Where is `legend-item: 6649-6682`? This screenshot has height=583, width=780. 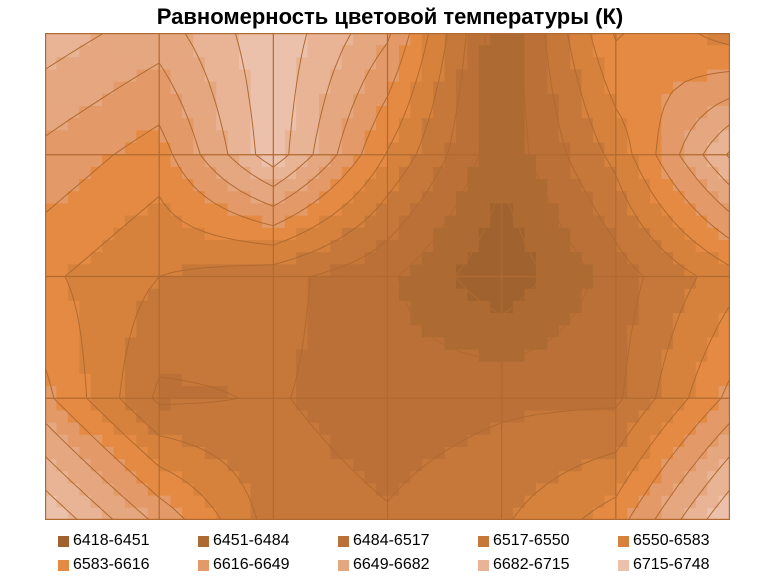
legend-item: 6649-6682 is located at coordinates (408, 565).